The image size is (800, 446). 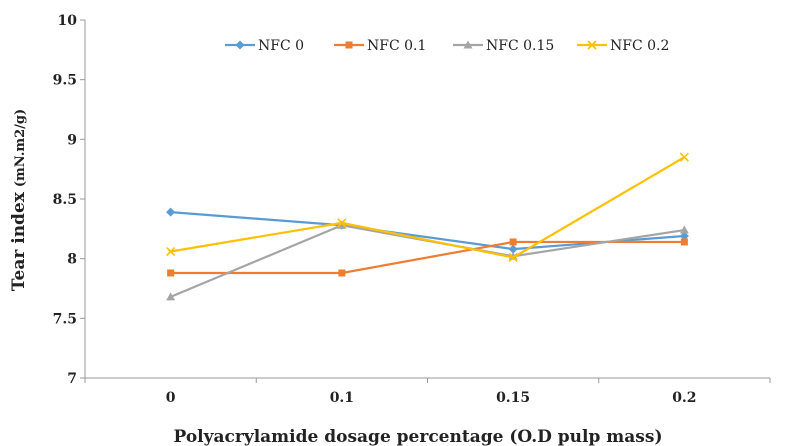 What do you see at coordinates (65, 81) in the screenshot?
I see `y-tick-label: 9.5` at bounding box center [65, 81].